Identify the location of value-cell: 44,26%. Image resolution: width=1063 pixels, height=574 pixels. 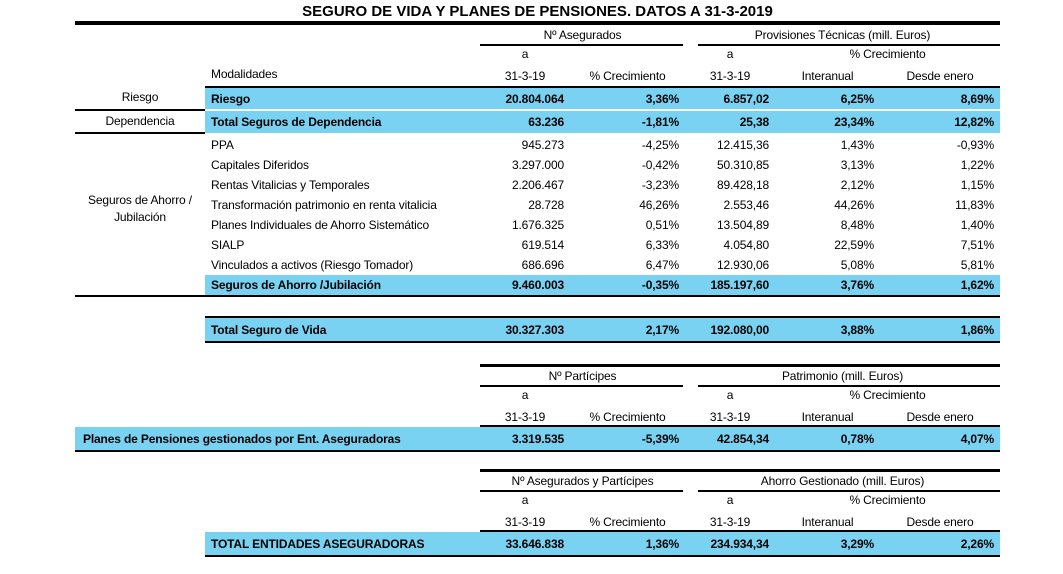
(854, 205).